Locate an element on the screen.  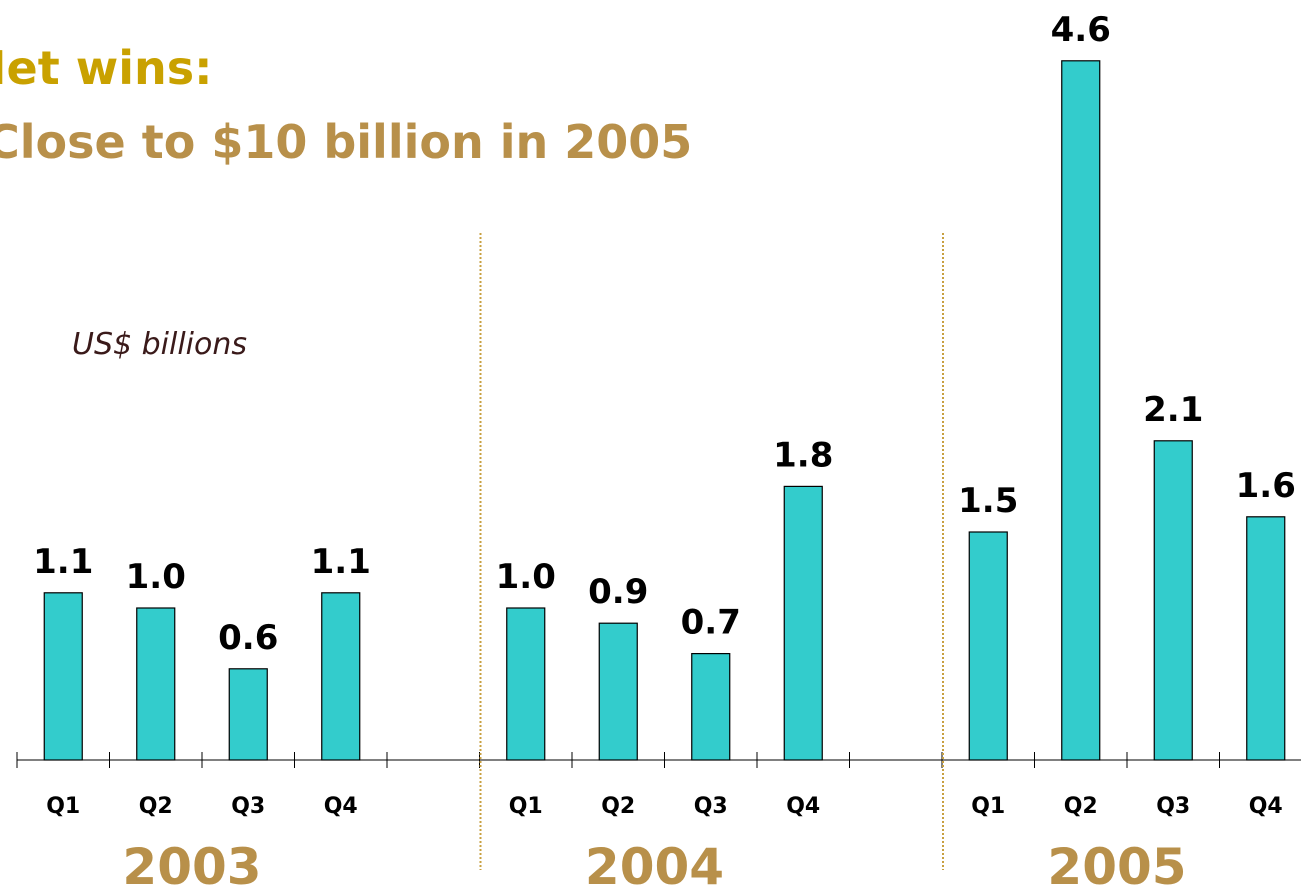
chart-title: Net wins: is located at coordinates (106, 68).